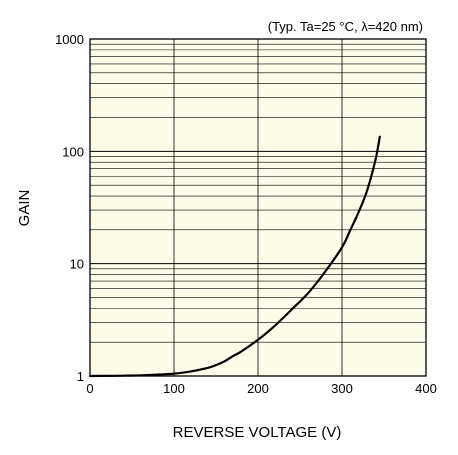 The width and height of the screenshot is (458, 455). I want to click on x-tick-label: 400, so click(426, 388).